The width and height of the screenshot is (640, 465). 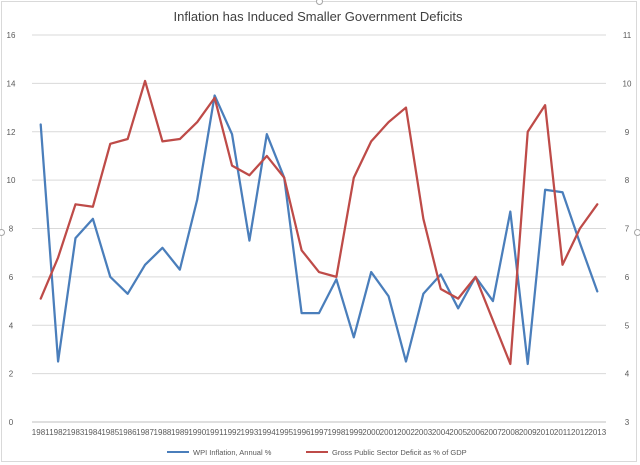 I want to click on left-tick-0: 0, so click(x=11, y=422).